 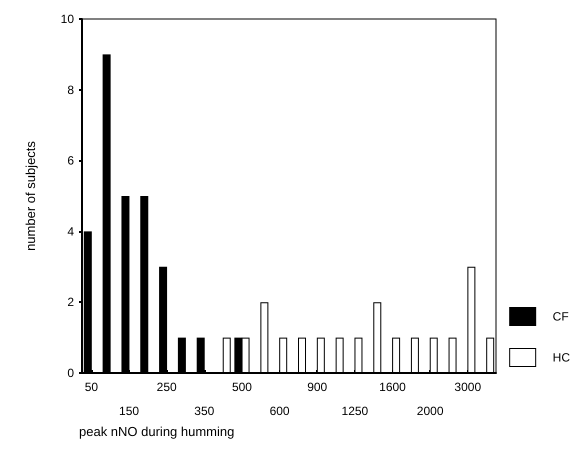 What do you see at coordinates (317, 387) in the screenshot?
I see `x-tick-label: 900` at bounding box center [317, 387].